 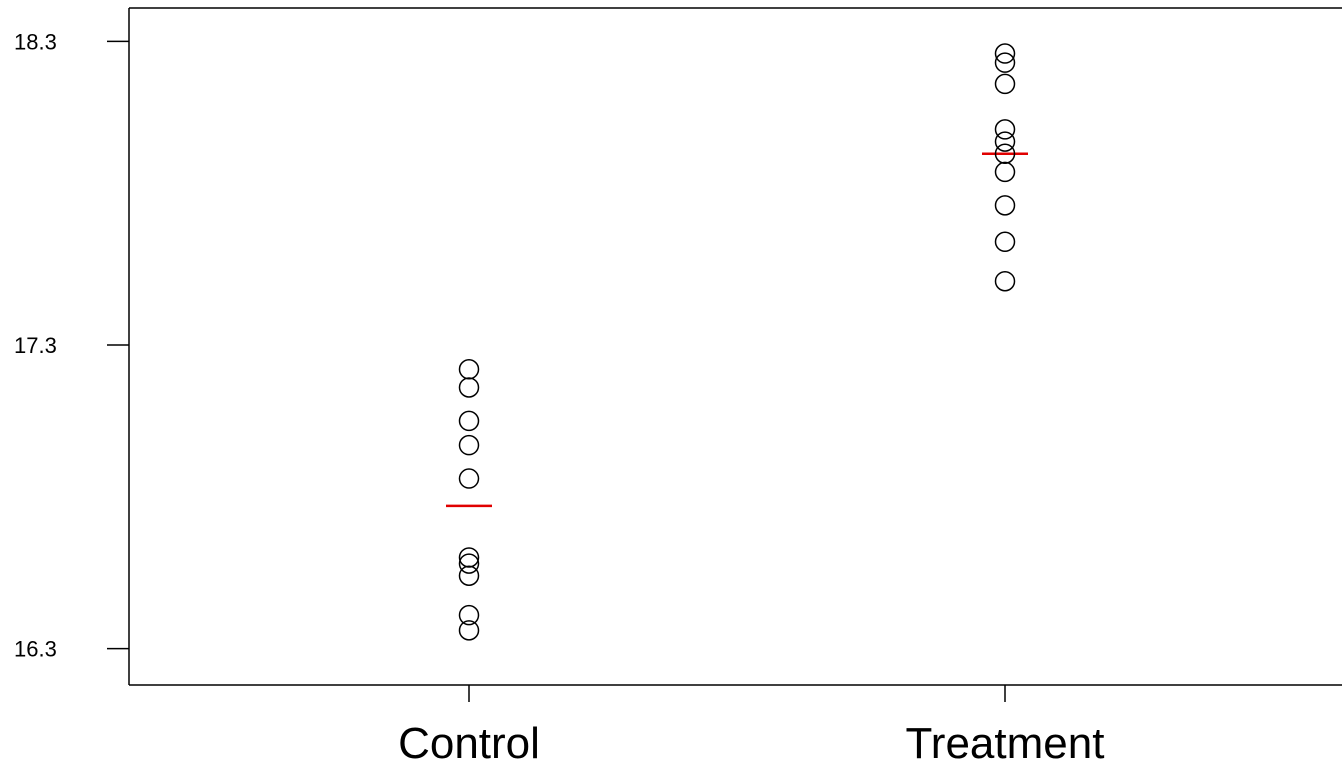 I want to click on y-tick-label: 17.3, so click(x=35, y=345).